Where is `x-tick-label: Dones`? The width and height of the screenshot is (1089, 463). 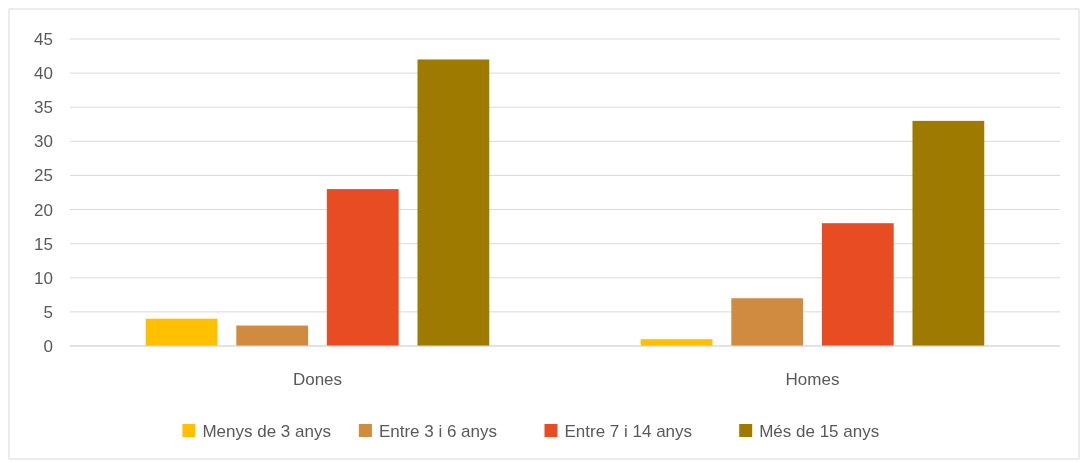
x-tick-label: Dones is located at coordinates (317, 379).